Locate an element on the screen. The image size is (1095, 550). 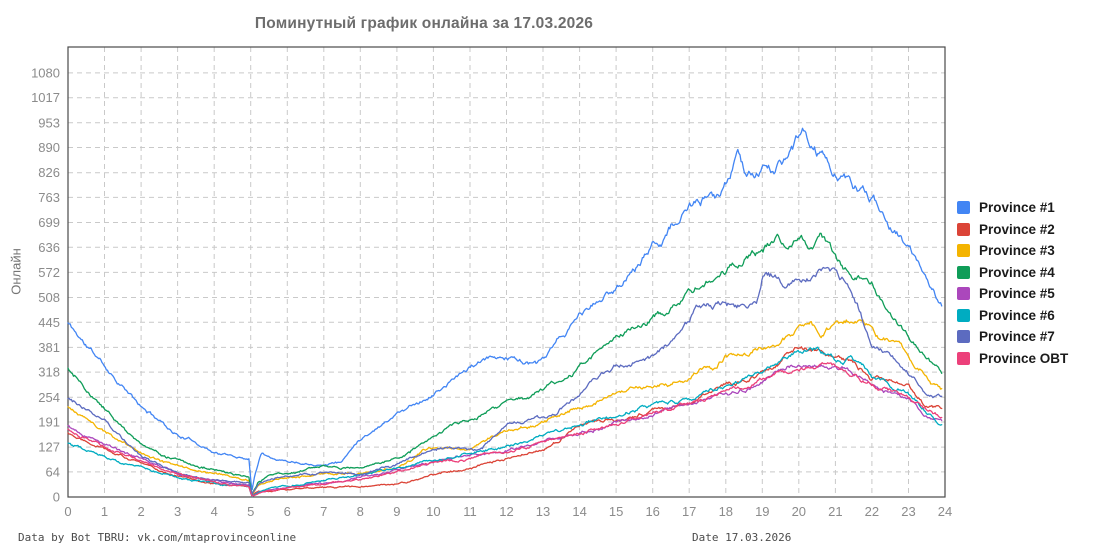
legend-label: Province #3 is located at coordinates (1017, 251).